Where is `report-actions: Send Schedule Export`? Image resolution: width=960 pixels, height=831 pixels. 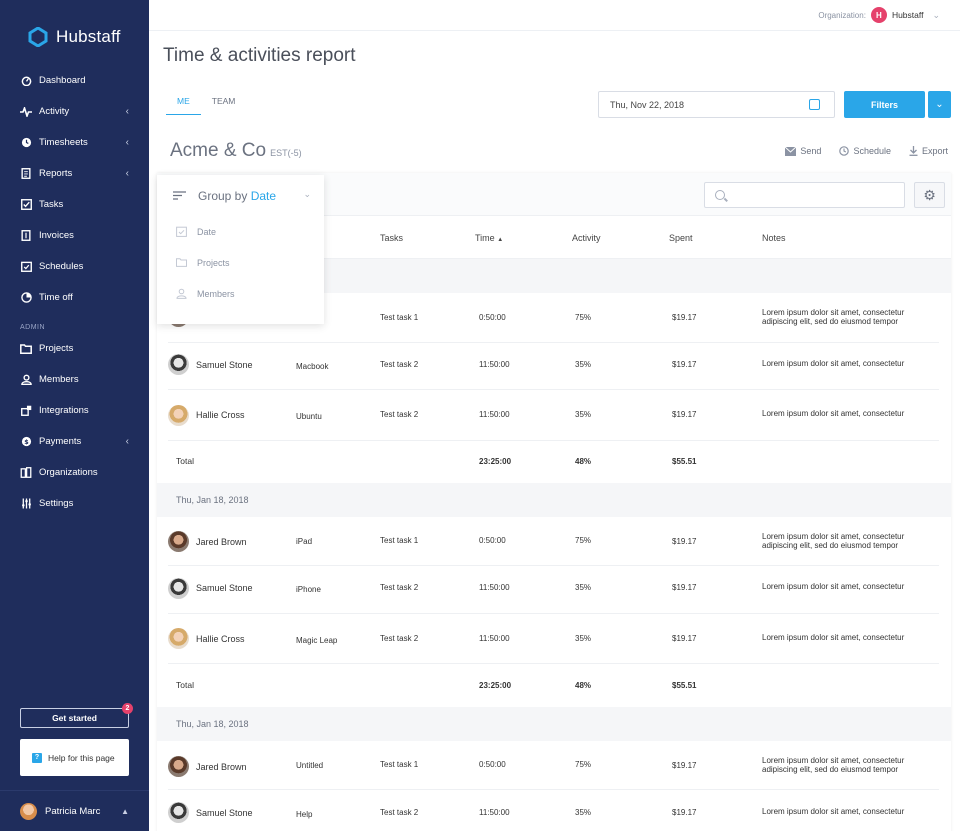 report-actions: Send Schedule Export is located at coordinates (866, 151).